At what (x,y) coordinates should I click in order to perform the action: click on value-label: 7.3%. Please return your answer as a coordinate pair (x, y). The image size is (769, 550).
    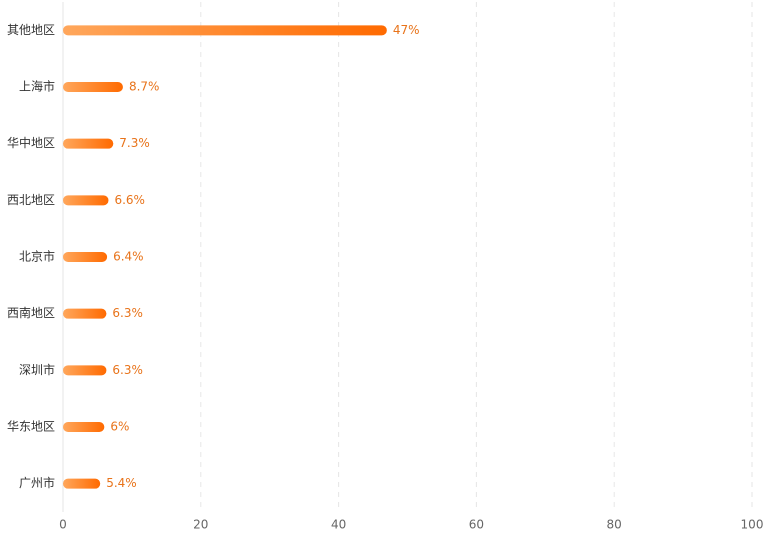
    Looking at the image, I should click on (134, 143).